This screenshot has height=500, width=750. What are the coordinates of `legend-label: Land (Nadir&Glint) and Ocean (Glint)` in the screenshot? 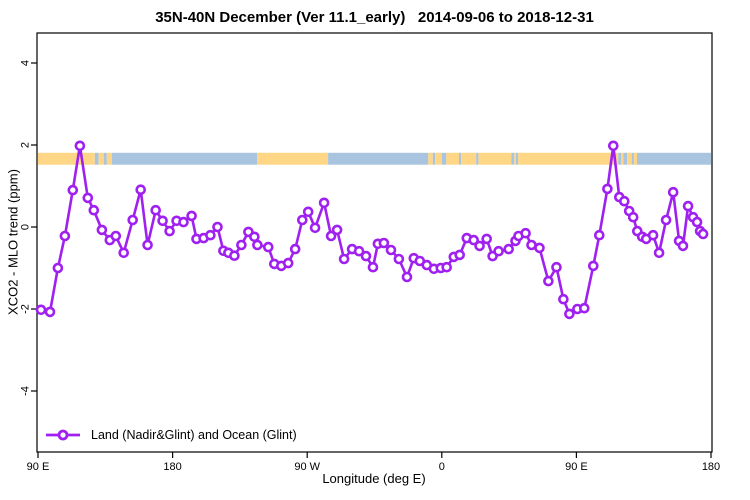 It's located at (194, 435).